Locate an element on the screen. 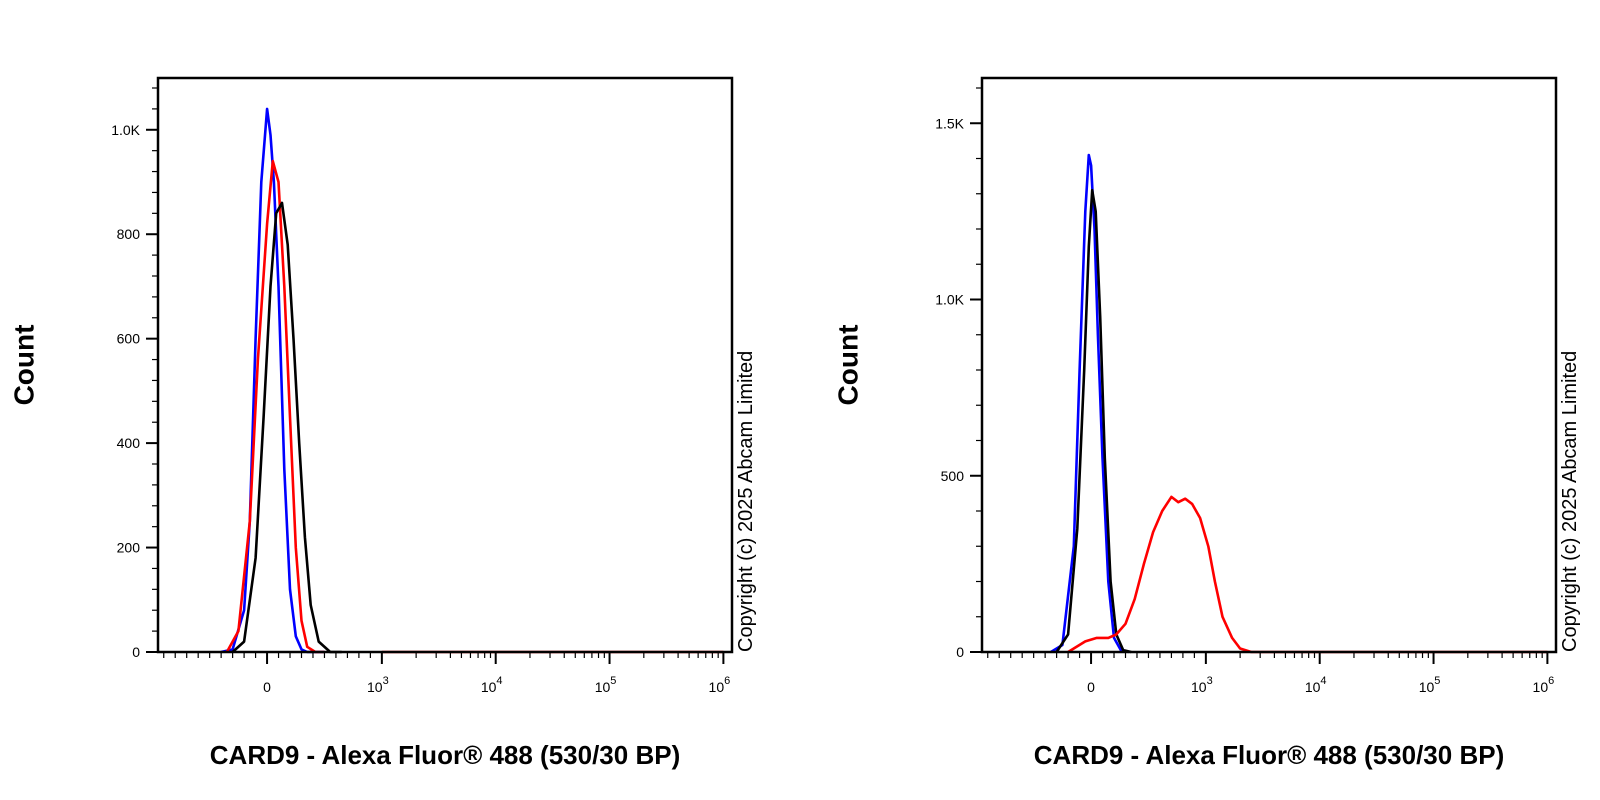  y-tick-label: 600 is located at coordinates (129, 339).